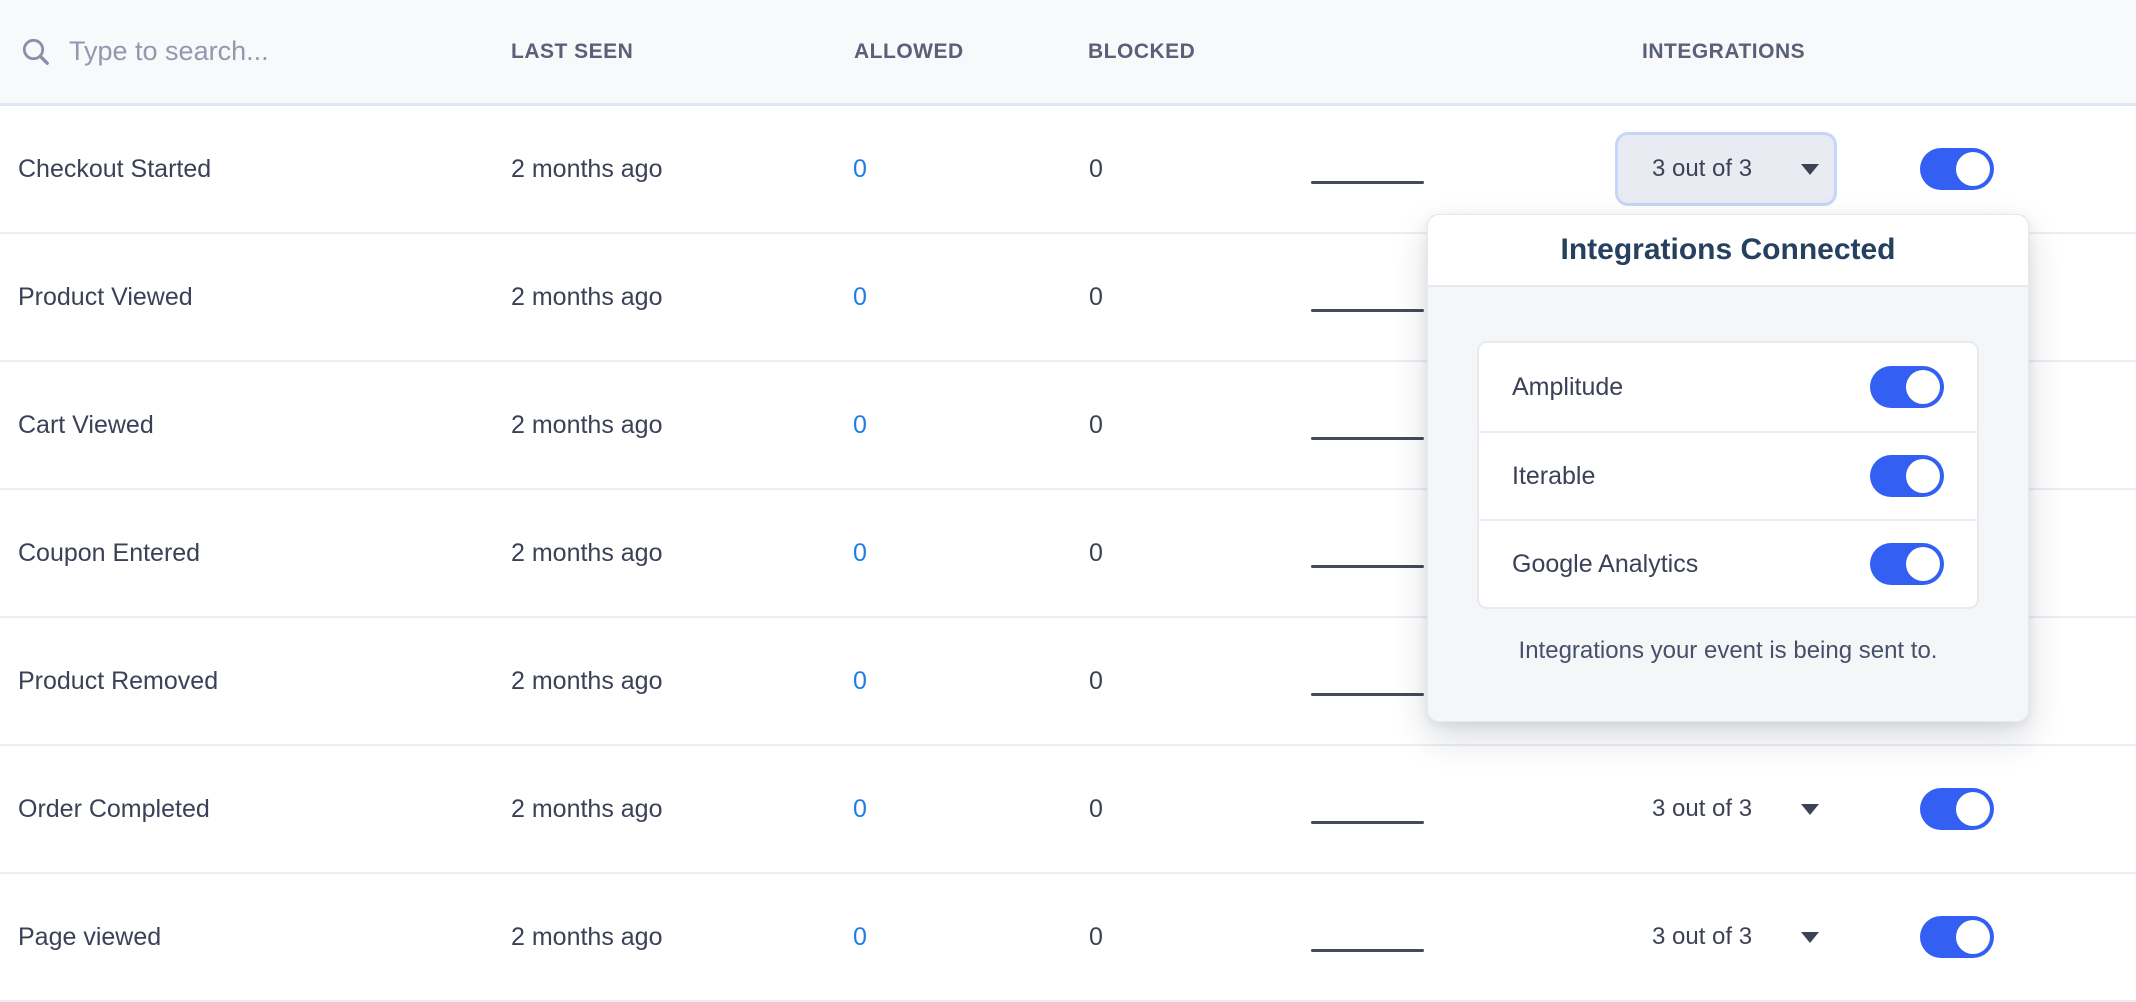 The width and height of the screenshot is (2136, 1002). What do you see at coordinates (1142, 51) in the screenshot?
I see `column-header-blocked: BLOCKED` at bounding box center [1142, 51].